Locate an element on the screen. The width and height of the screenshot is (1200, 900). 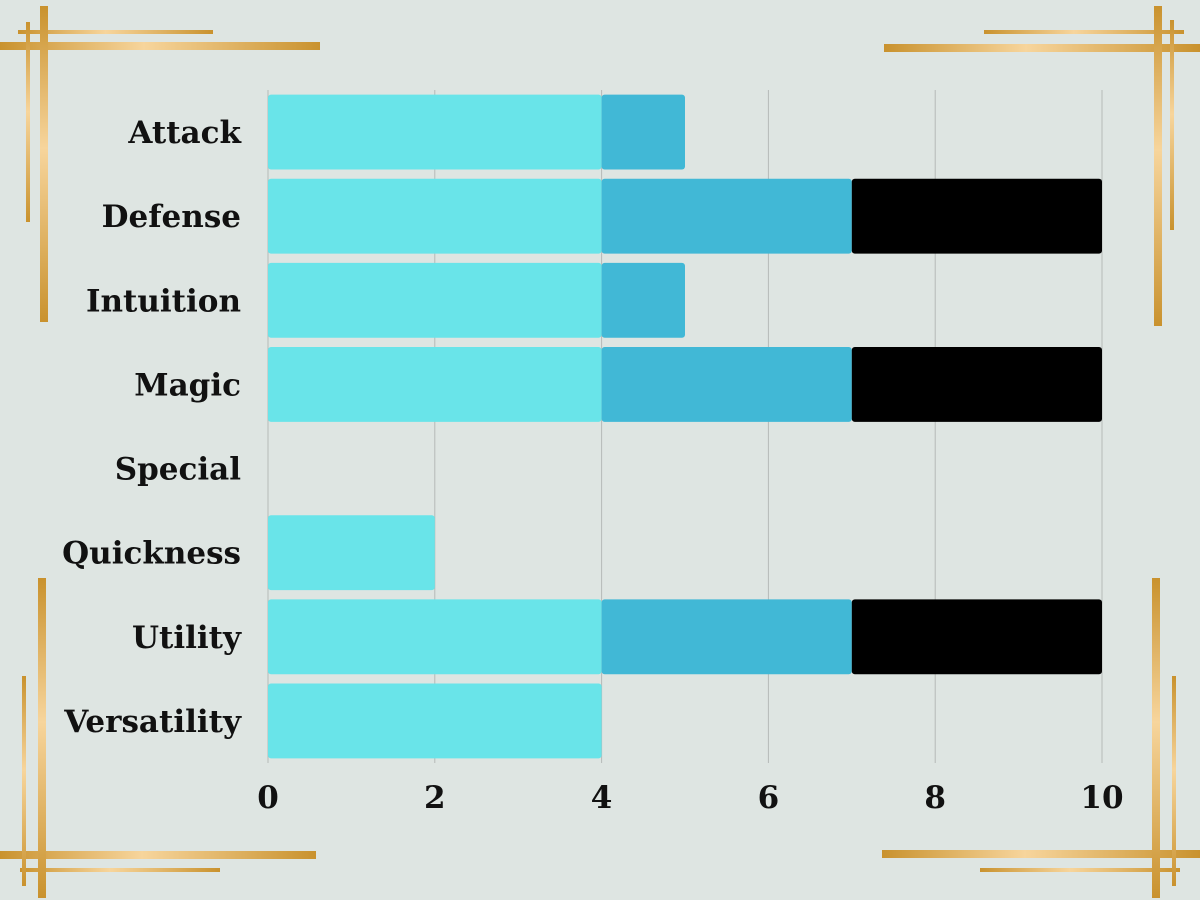
x-axis-tick-labels: 0 2 4 6 8 10 is located at coordinates (690, 798).